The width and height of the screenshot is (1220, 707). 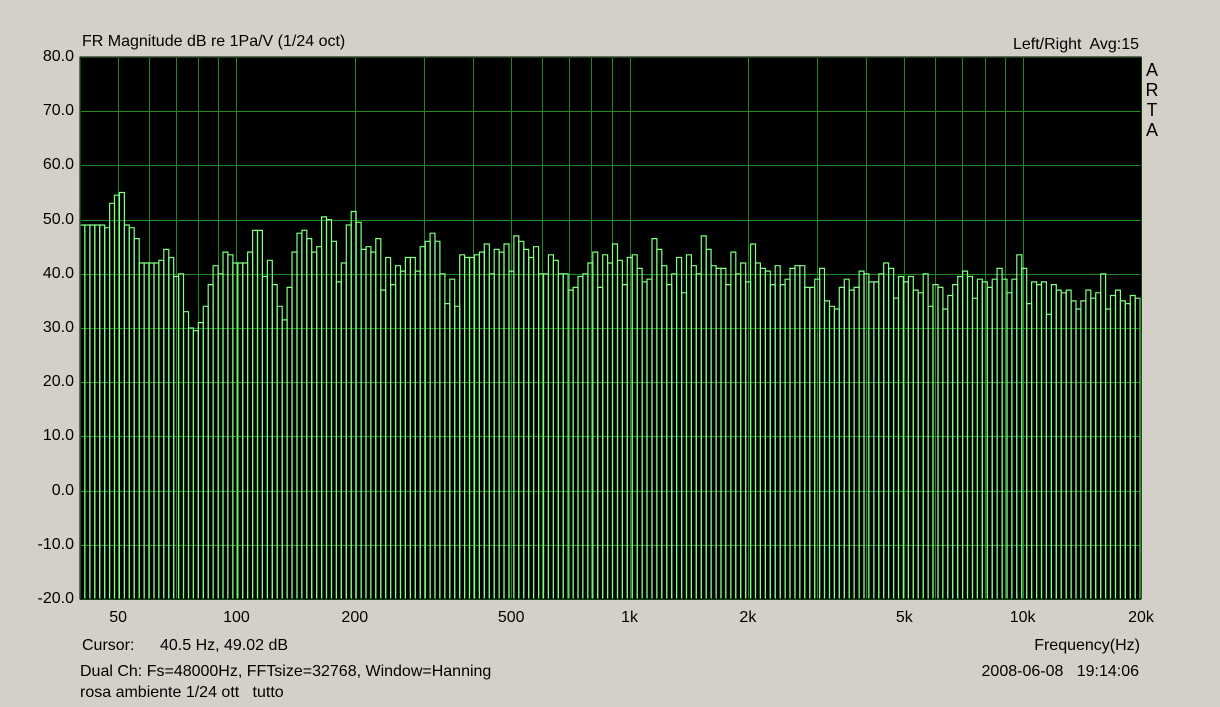 I want to click on x-tick-label: 100, so click(x=236, y=617).